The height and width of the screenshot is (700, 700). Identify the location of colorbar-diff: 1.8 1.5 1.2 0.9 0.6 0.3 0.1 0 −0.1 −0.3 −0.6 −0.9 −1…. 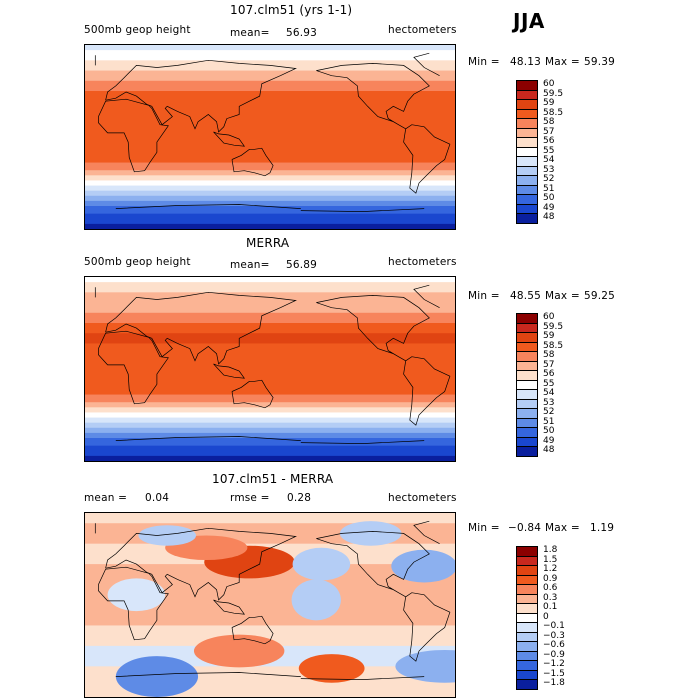
(546, 618).